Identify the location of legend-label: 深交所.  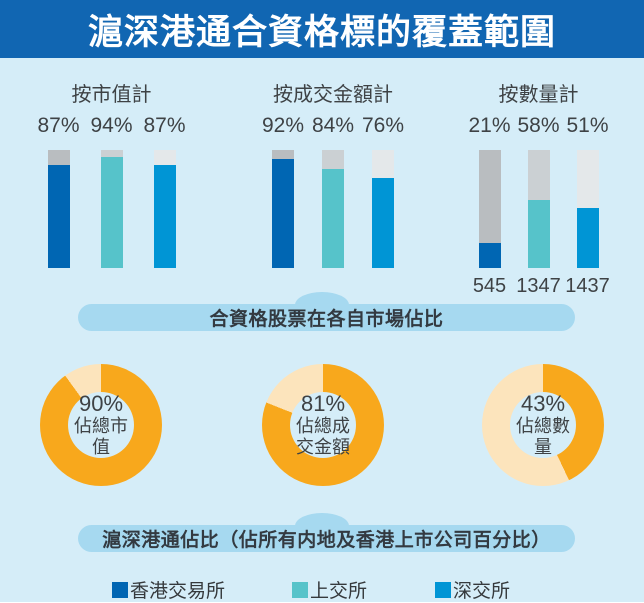
(482, 591).